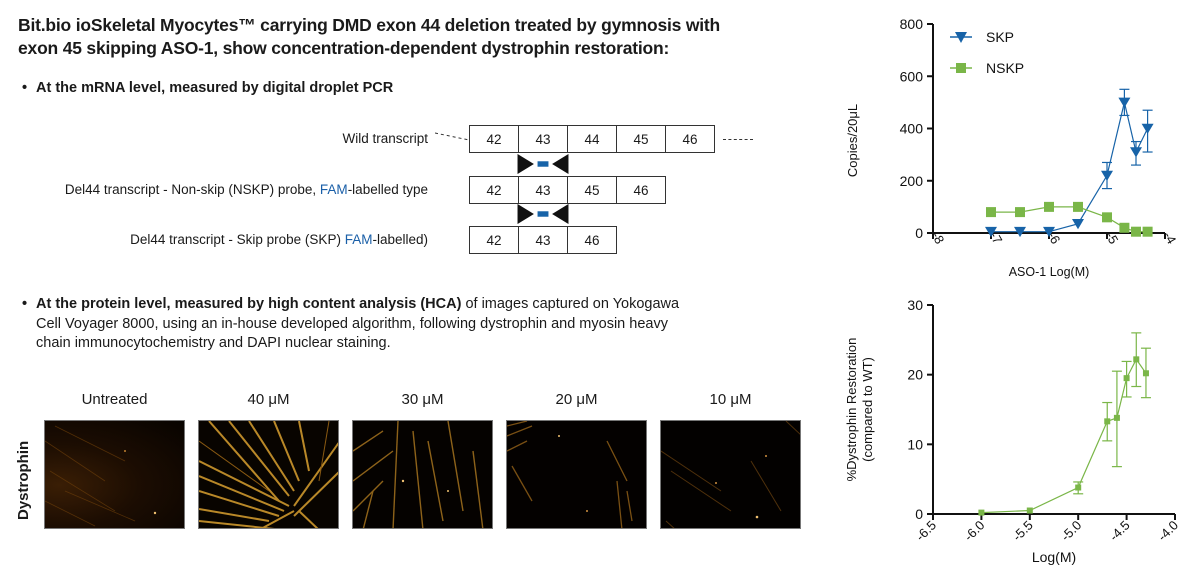  I want to click on x-tick-label: -8, so click(938, 238).